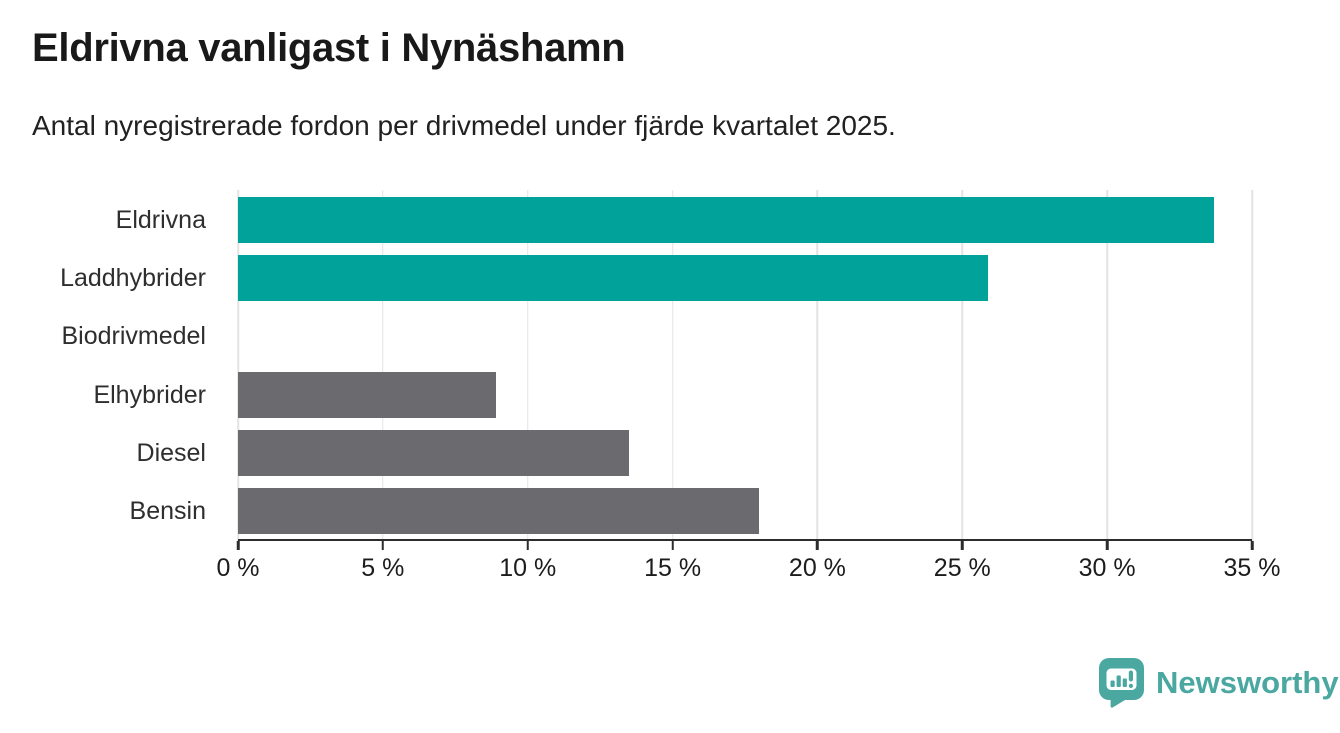 Image resolution: width=1340 pixels, height=733 pixels. Describe the element at coordinates (528, 568) in the screenshot. I see `x-axis-tick-label-10: 10 %` at that location.